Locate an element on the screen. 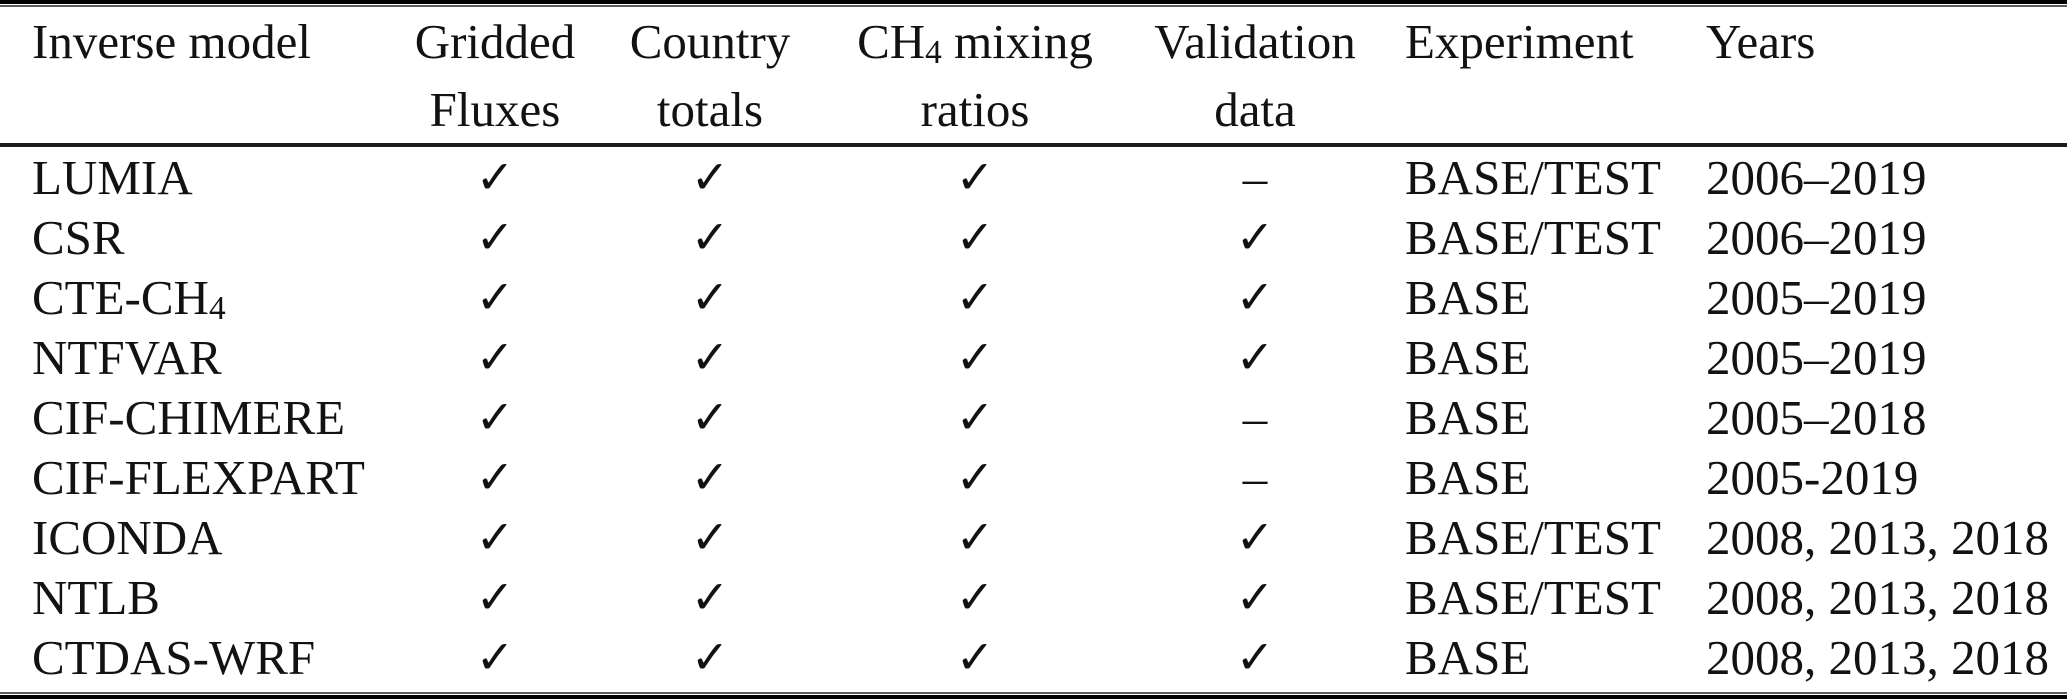  header-gridded: Gridded is located at coordinates (495, 41).